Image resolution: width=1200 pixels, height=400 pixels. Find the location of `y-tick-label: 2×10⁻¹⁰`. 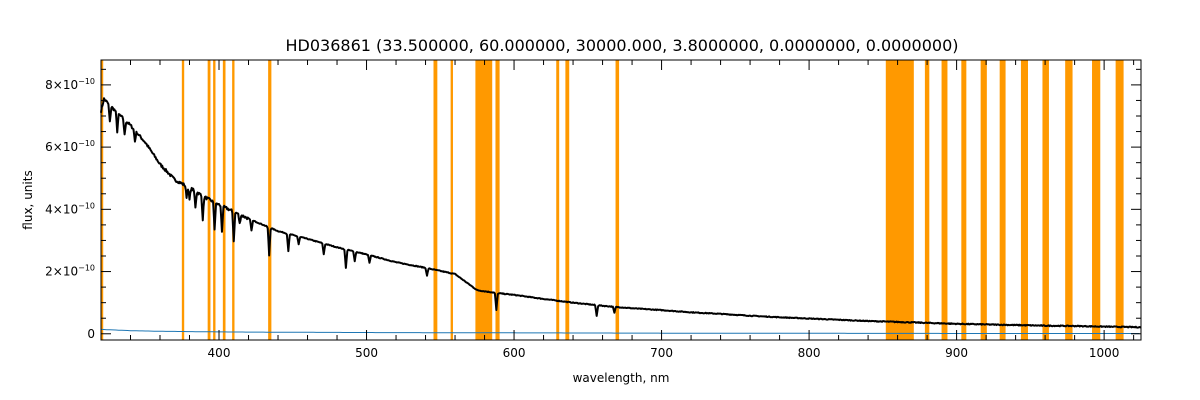

y-tick-label: 2×10⁻¹⁰ is located at coordinates (70, 271).